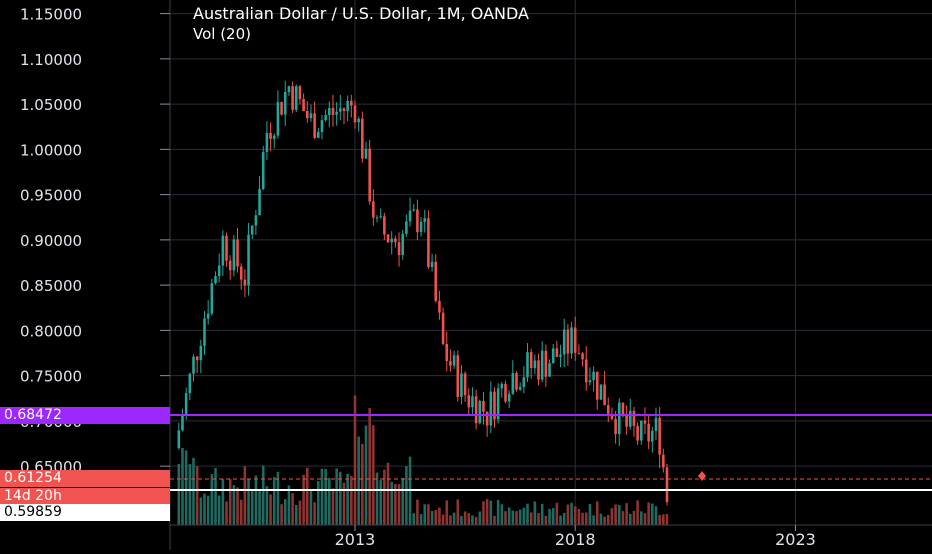 The width and height of the screenshot is (932, 554). I want to click on time-tick-label: 2023, so click(795, 539).